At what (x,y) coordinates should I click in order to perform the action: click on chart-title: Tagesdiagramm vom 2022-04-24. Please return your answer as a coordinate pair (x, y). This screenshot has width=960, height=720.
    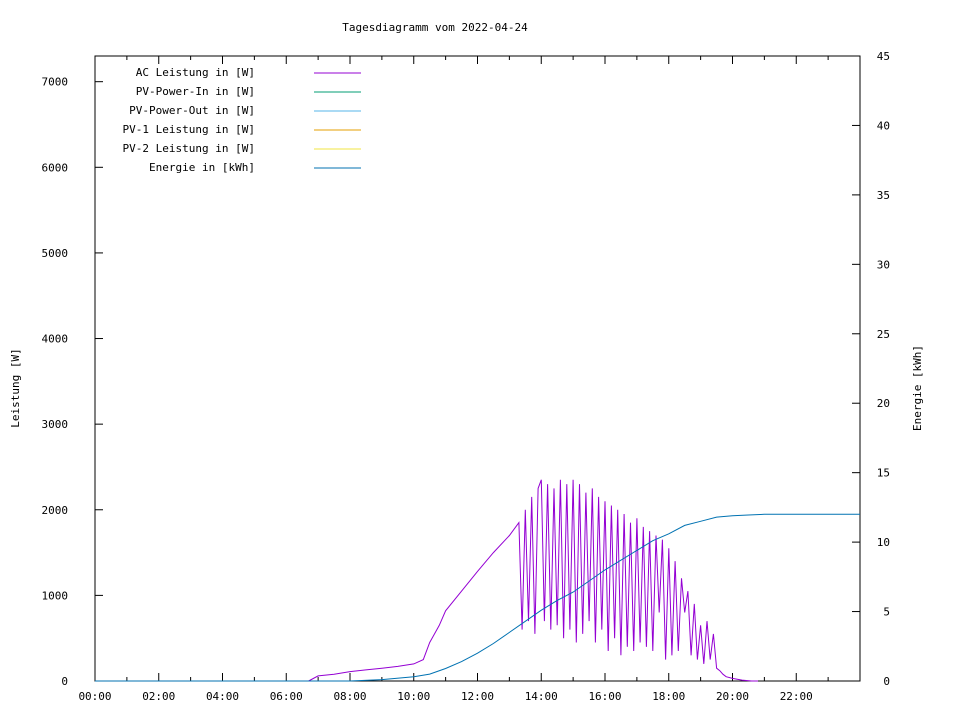
    Looking at the image, I should click on (435, 27).